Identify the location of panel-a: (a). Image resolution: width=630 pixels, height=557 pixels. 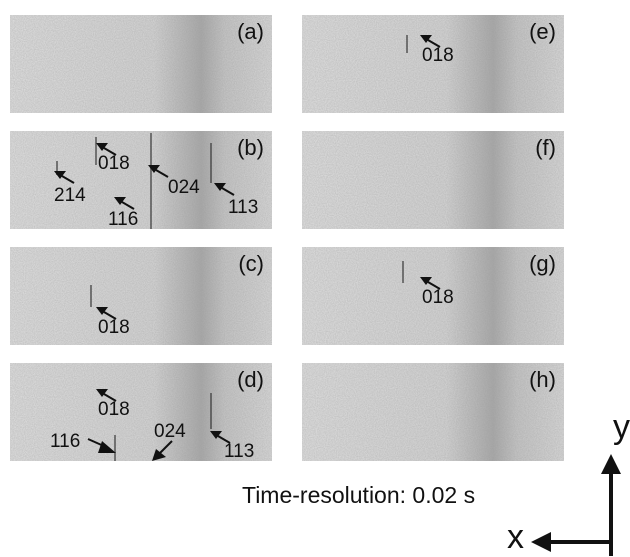
(141, 64).